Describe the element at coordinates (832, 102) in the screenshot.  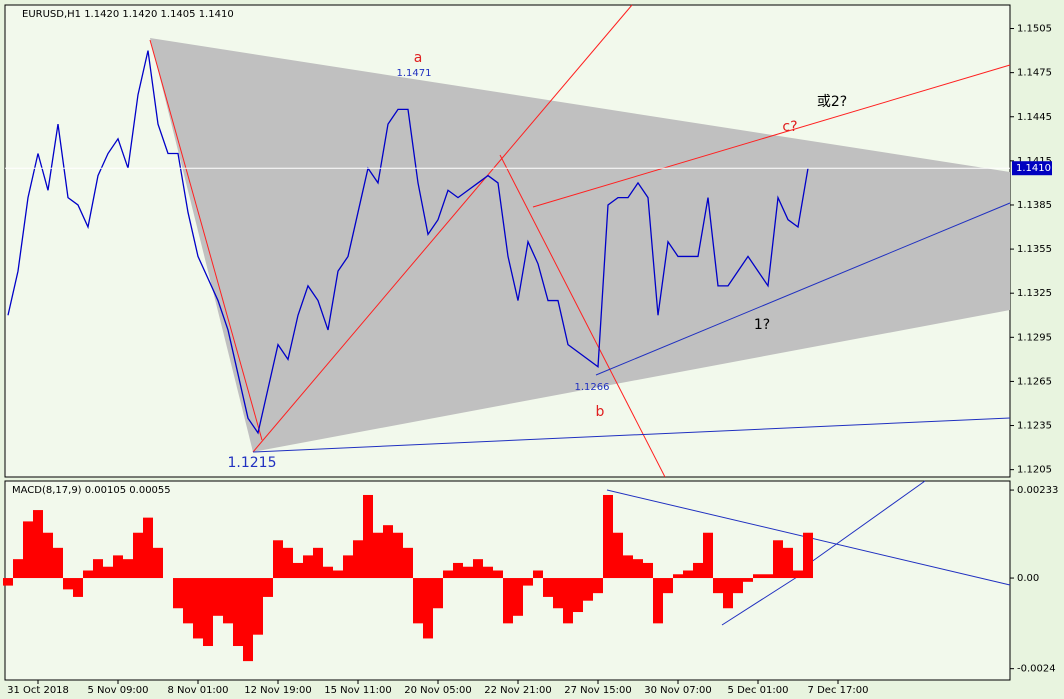
I see `annotation: 或2?` at that location.